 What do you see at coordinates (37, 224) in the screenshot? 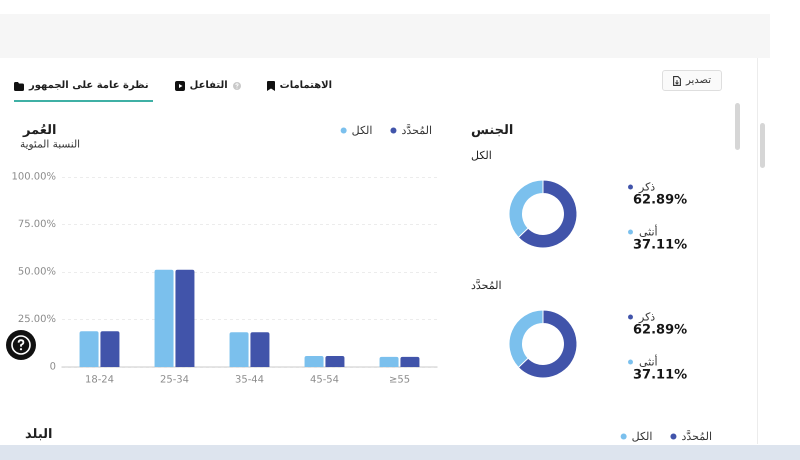
I see `y-tick-label: 75.00%` at bounding box center [37, 224].